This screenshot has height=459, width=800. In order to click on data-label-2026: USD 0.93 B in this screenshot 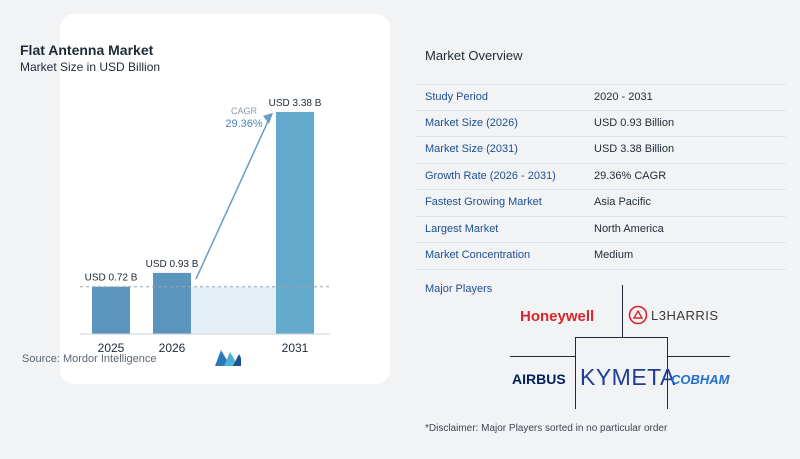, I will do `click(172, 264)`.